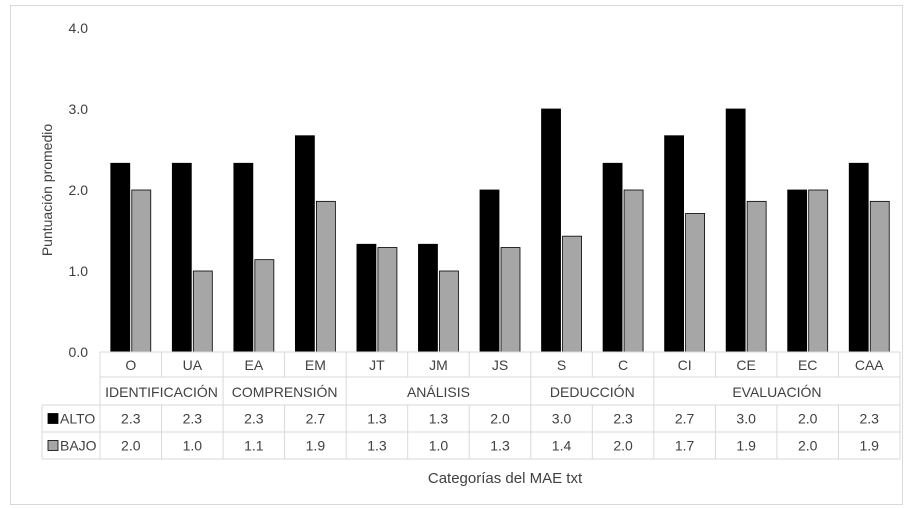 The width and height of the screenshot is (907, 508). Describe the element at coordinates (776, 392) in the screenshot. I see `group-label: EVALUACIÓN` at that location.